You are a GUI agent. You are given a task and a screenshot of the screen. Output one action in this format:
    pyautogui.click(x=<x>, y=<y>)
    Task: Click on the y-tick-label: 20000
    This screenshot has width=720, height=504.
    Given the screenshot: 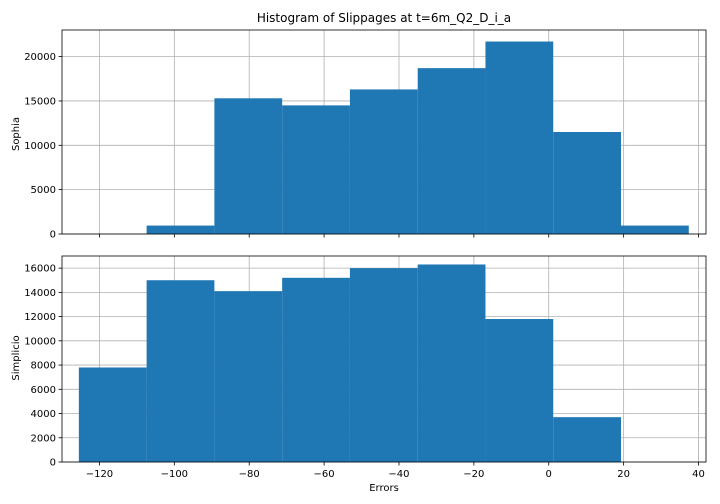 What is the action you would take?
    pyautogui.click(x=40, y=57)
    